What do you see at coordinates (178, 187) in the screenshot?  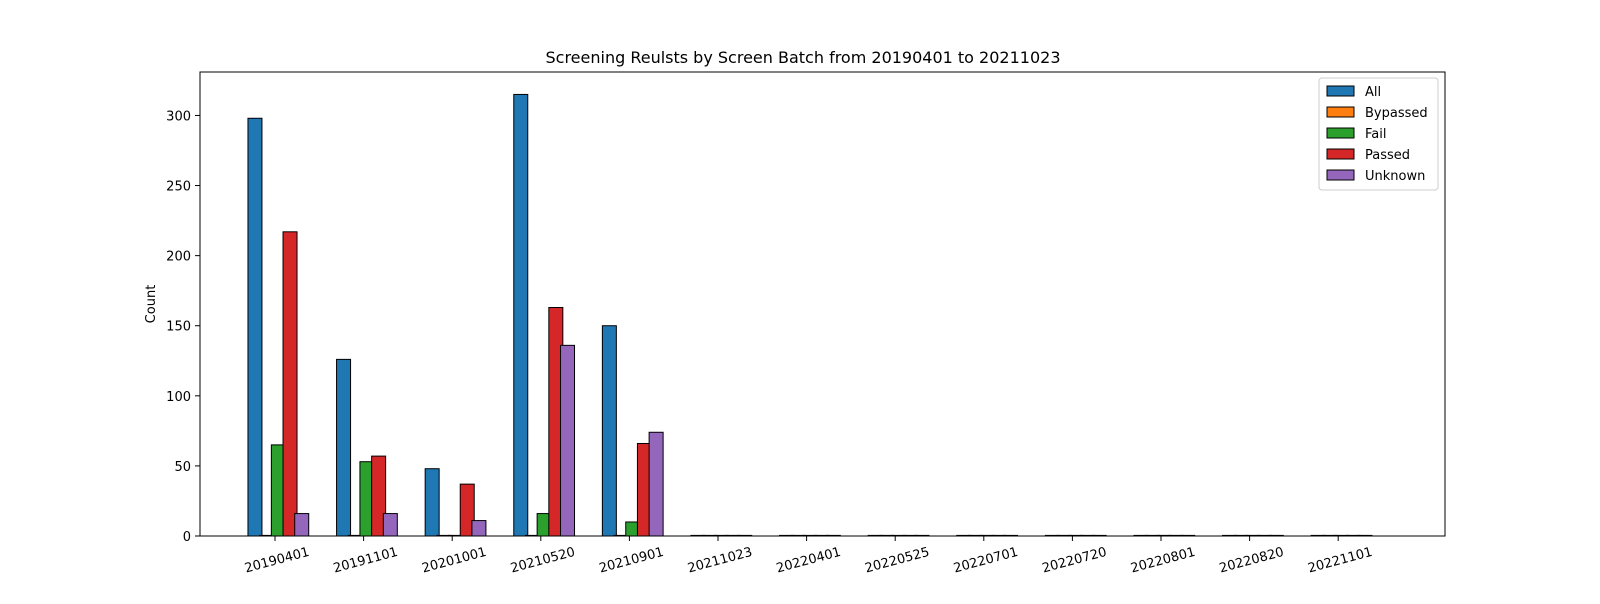 I see `y-tick-label: 250` at bounding box center [178, 187].